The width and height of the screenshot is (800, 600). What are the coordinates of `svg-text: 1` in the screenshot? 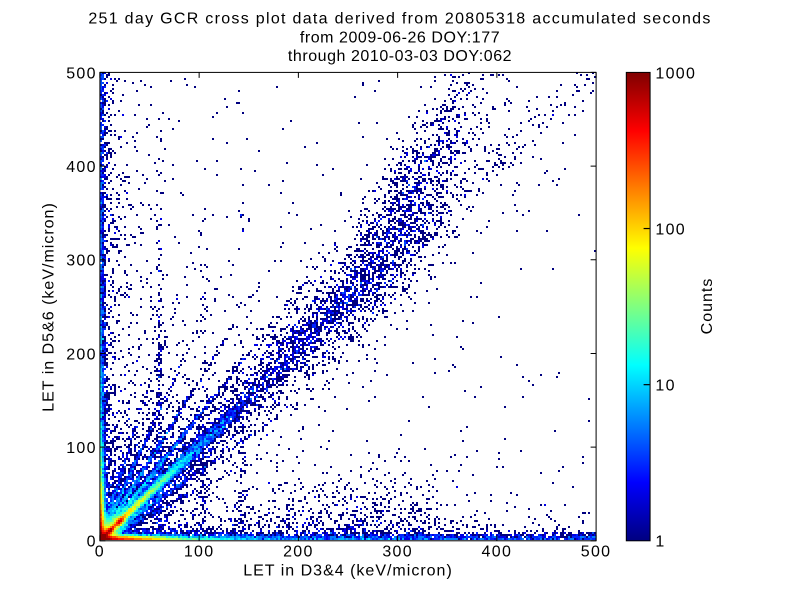 It's located at (660, 542).